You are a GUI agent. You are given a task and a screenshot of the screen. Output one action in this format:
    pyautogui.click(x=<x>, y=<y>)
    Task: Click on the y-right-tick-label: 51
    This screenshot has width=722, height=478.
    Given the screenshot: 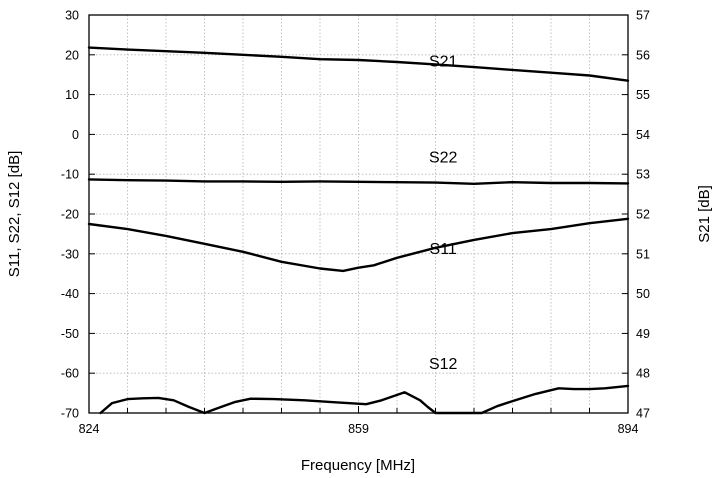 What is the action you would take?
    pyautogui.click(x=643, y=254)
    